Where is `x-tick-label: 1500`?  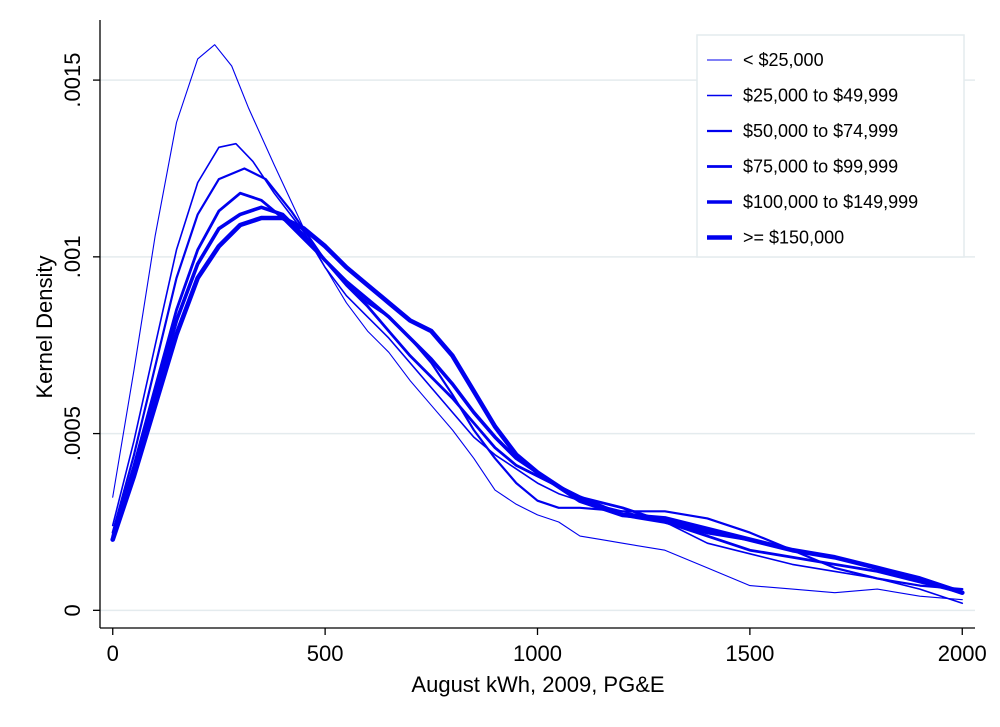 x-tick-label: 1500 is located at coordinates (749, 653).